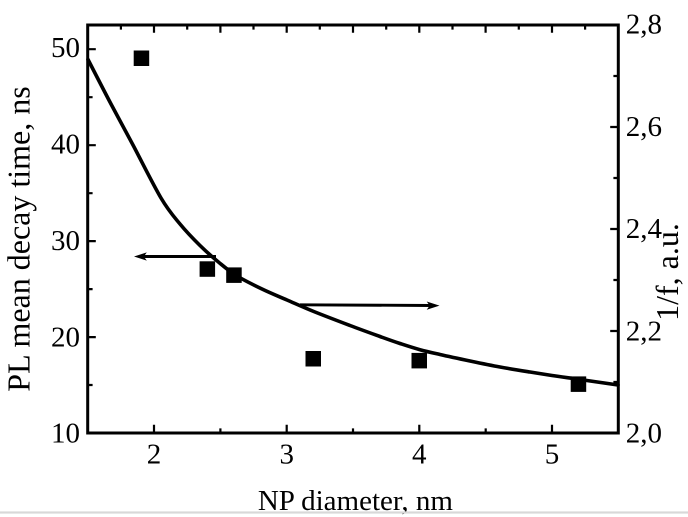 The image size is (688, 517). Describe the element at coordinates (18, 238) in the screenshot. I see `svg-text: PL mean decay time, ns` at that location.